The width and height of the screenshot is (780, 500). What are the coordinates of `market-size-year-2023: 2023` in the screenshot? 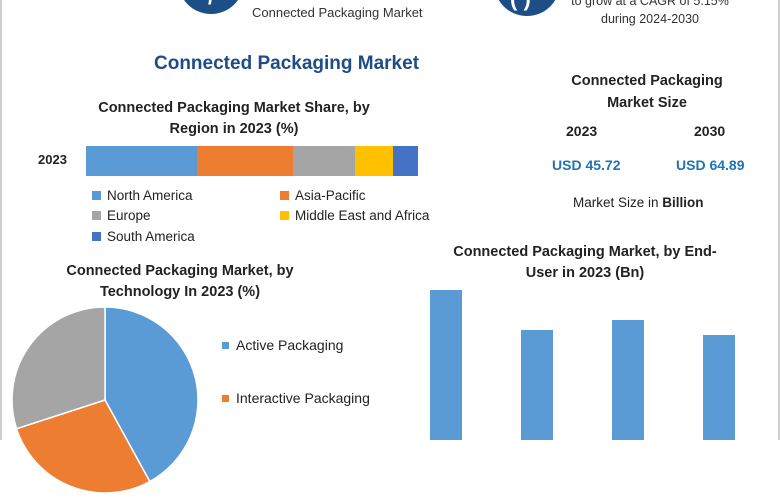 It's located at (582, 131).